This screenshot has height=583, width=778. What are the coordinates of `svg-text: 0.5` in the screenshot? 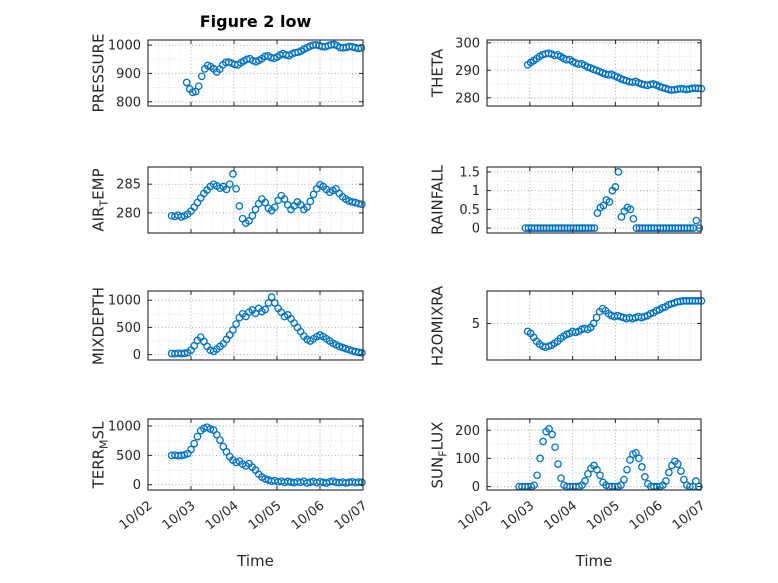 It's located at (469, 210).